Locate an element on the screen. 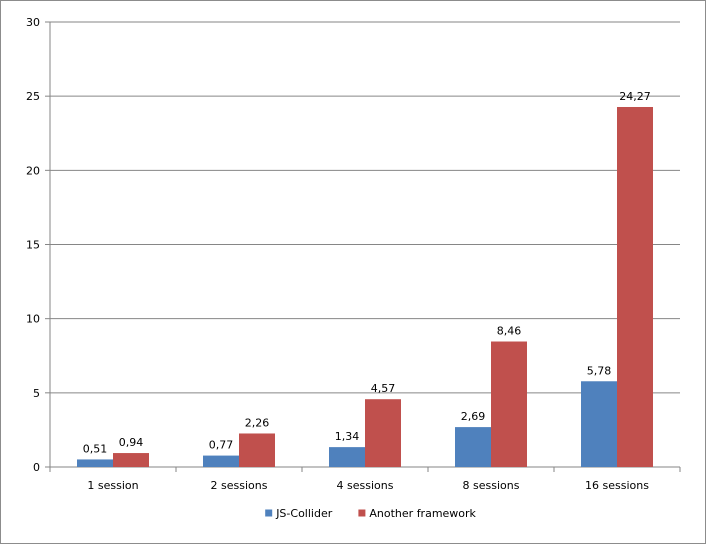 This screenshot has width=706, height=544. y-tick-label: 10 is located at coordinates (33, 319).